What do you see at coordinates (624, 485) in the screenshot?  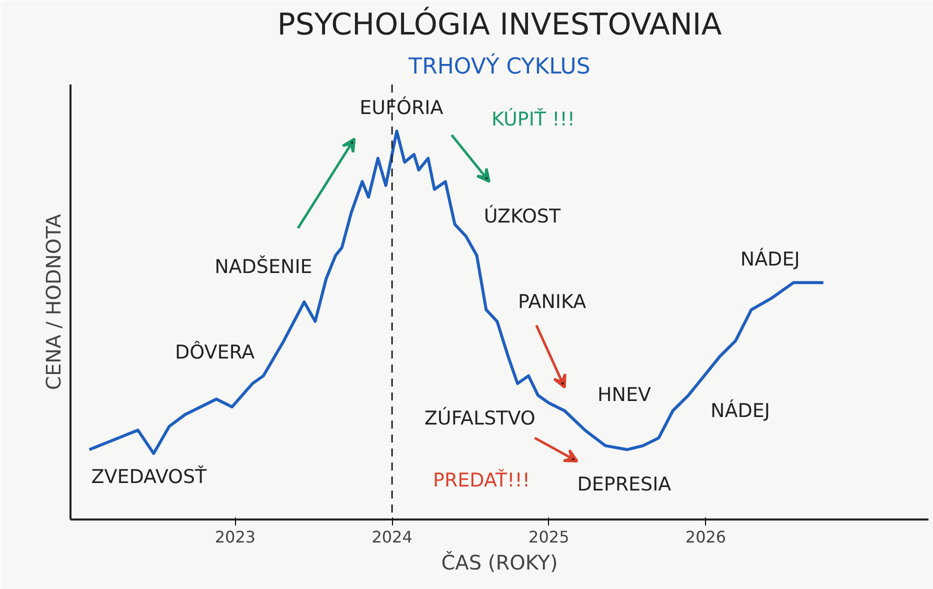 I see `annotation: DEPRESIA` at bounding box center [624, 485].